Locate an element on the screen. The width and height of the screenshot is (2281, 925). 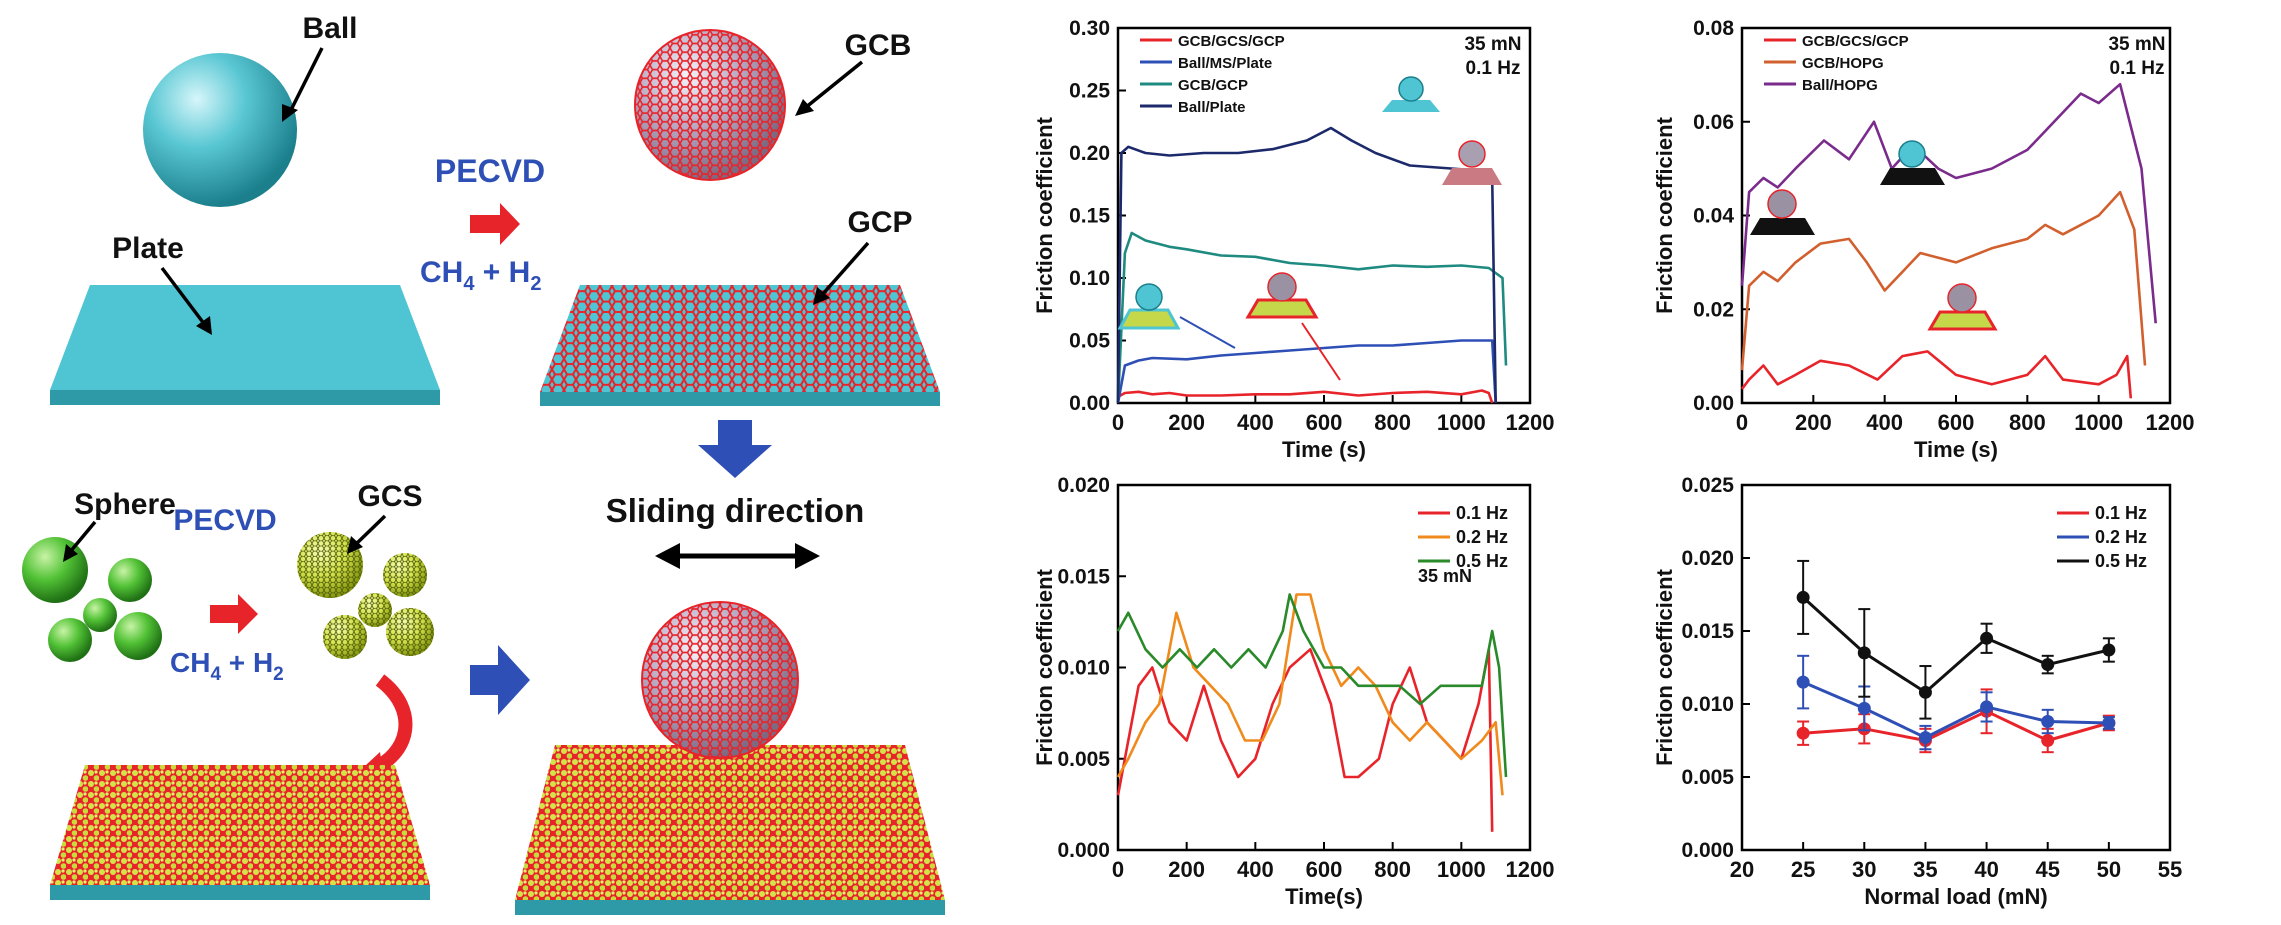
label-pecvd-top: PECVD is located at coordinates (490, 171).